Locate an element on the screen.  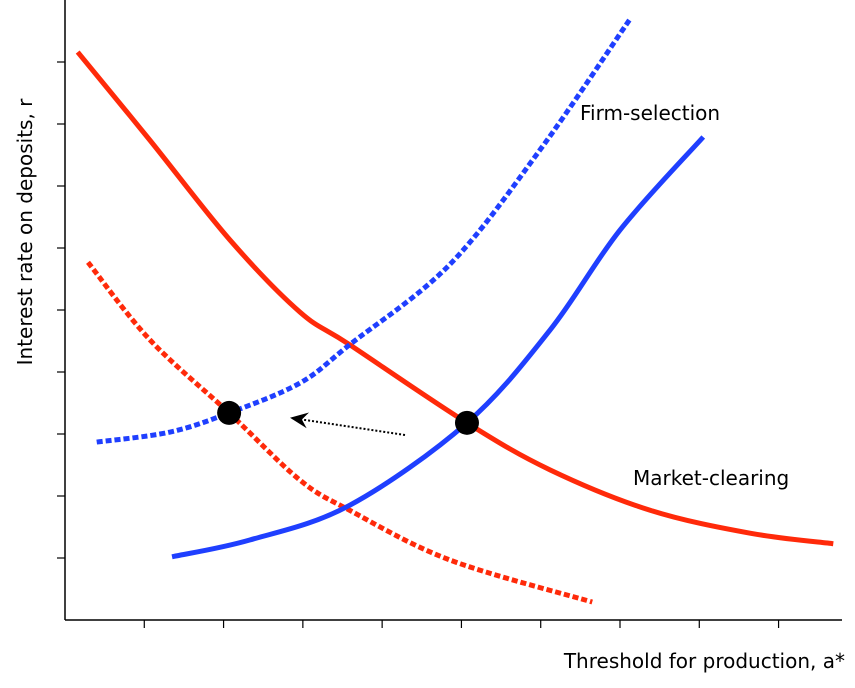
curve-label: Market-clearing is located at coordinates (711, 478).